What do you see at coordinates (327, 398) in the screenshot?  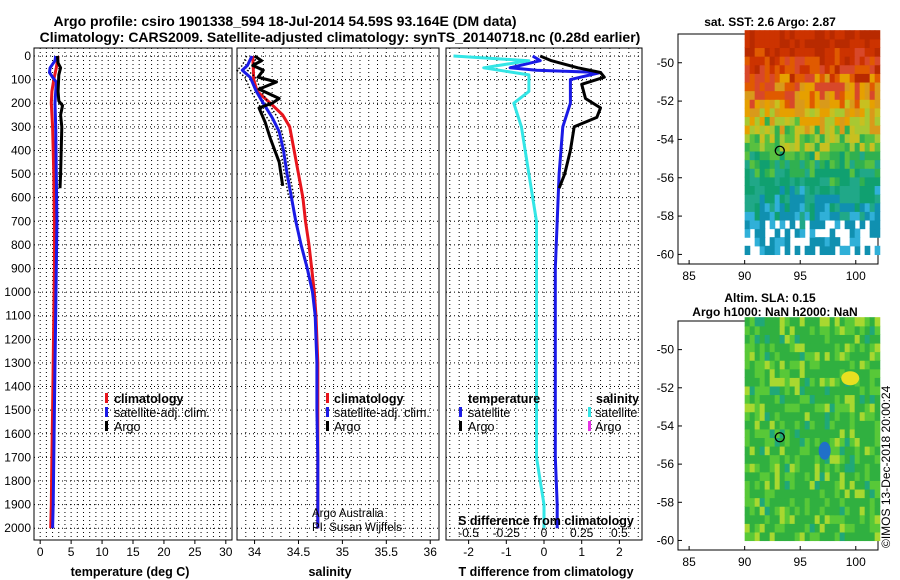 I see `legend-swatch-climatology` at bounding box center [327, 398].